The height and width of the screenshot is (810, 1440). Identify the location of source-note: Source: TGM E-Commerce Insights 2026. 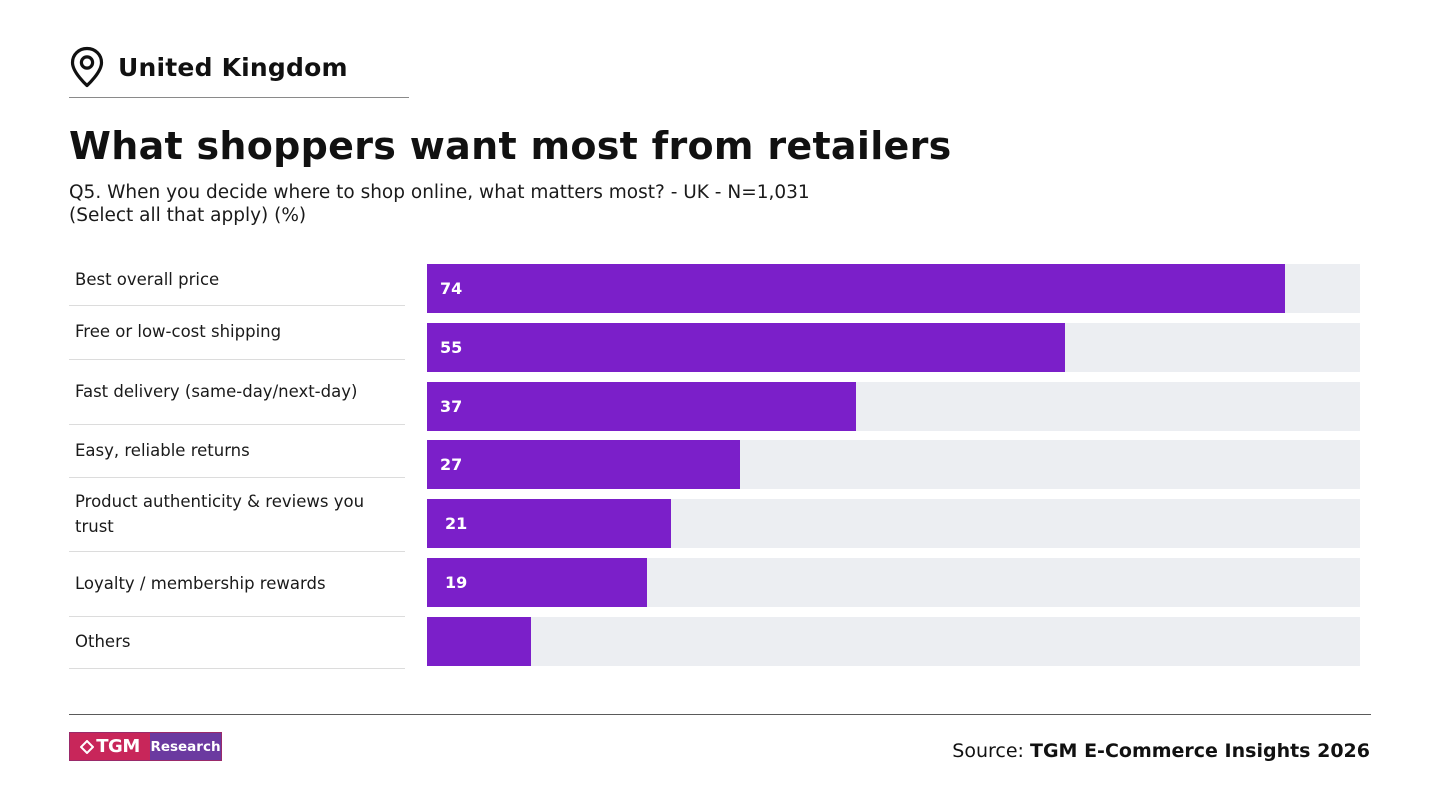
(1161, 751).